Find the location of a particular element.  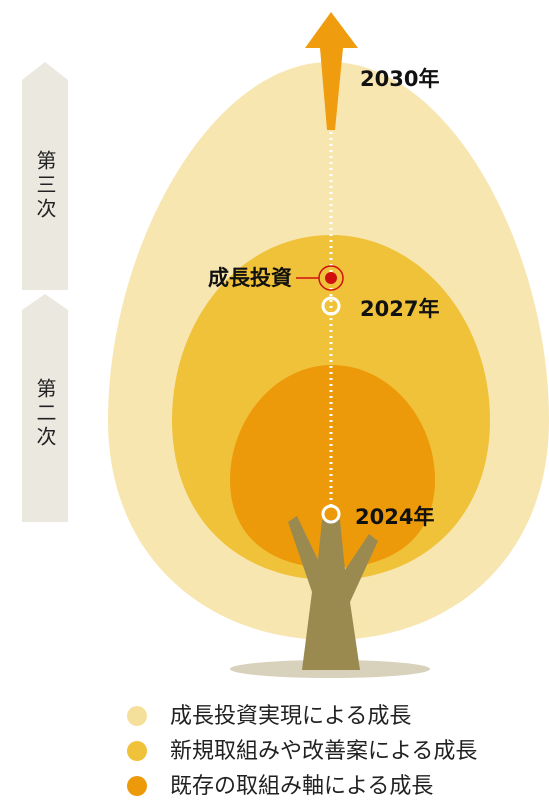

growth-arrow is located at coordinates (331, 71).